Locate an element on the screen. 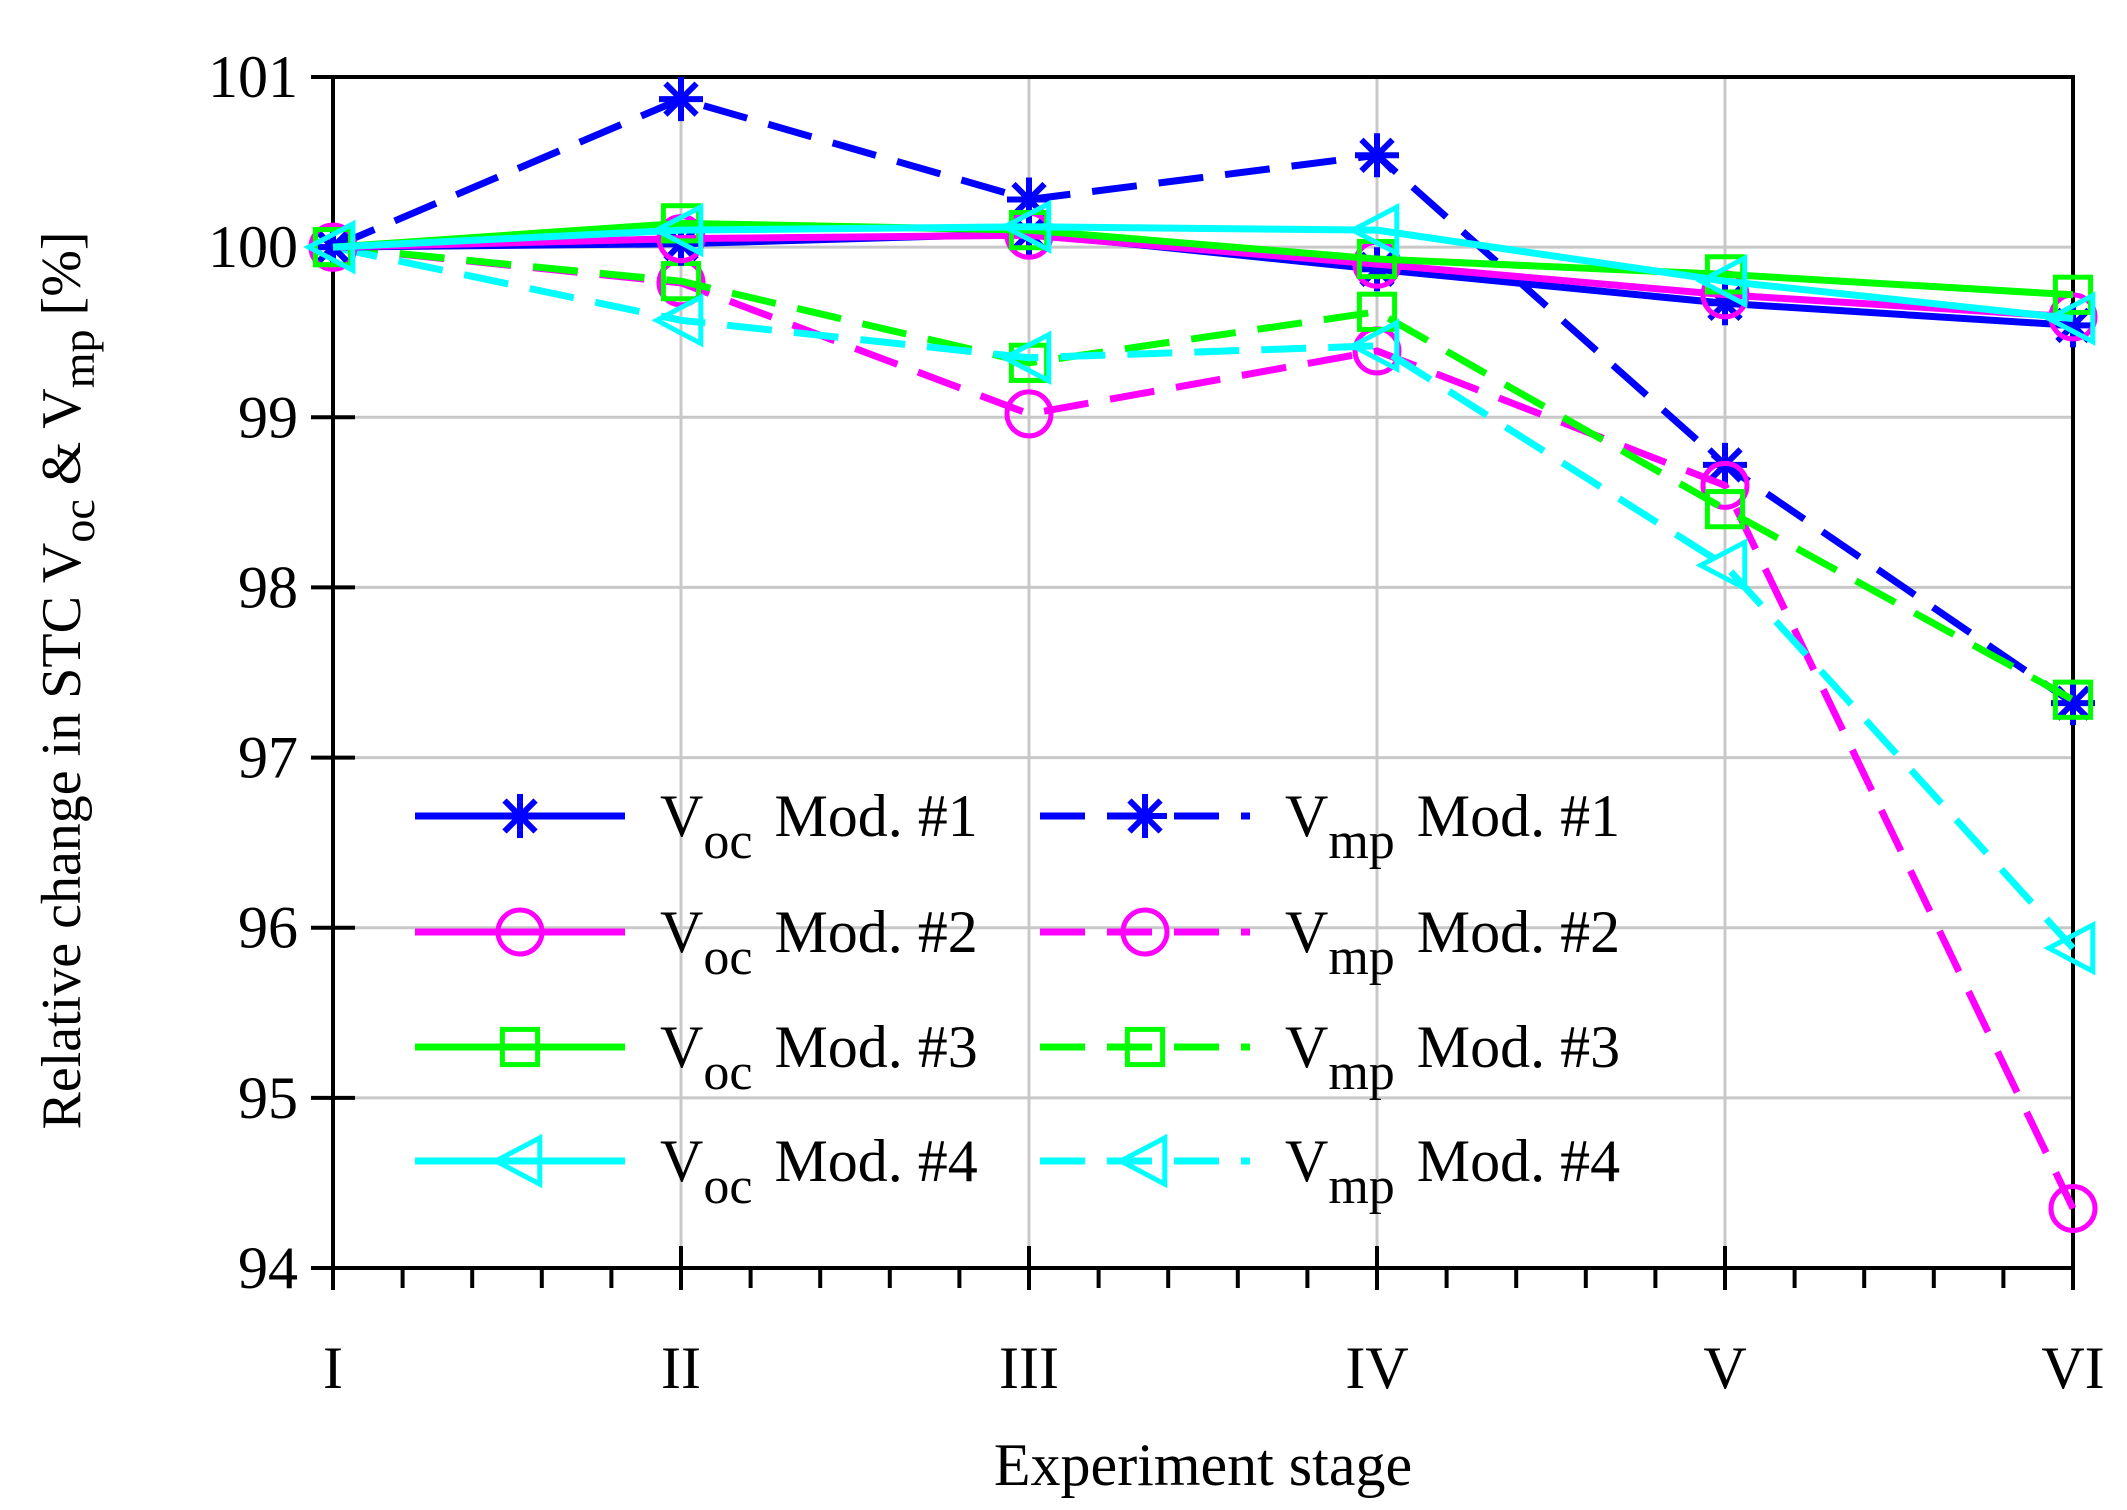  legend-label: Vmp Mod. #2 is located at coordinates (1452, 942).